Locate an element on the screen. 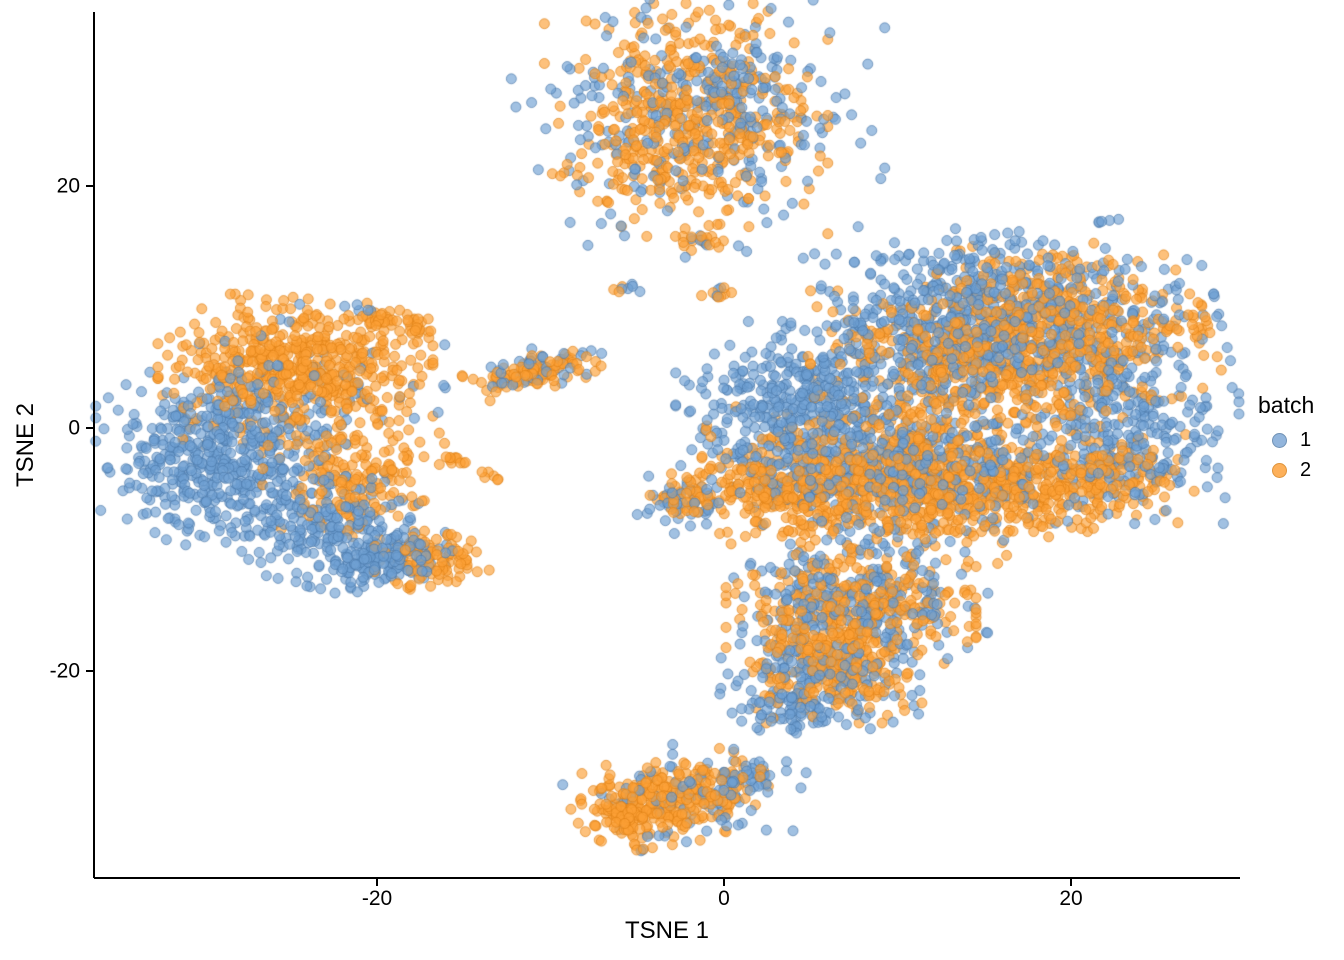 The height and width of the screenshot is (960, 1344). x-tick-label: 0 is located at coordinates (724, 898).